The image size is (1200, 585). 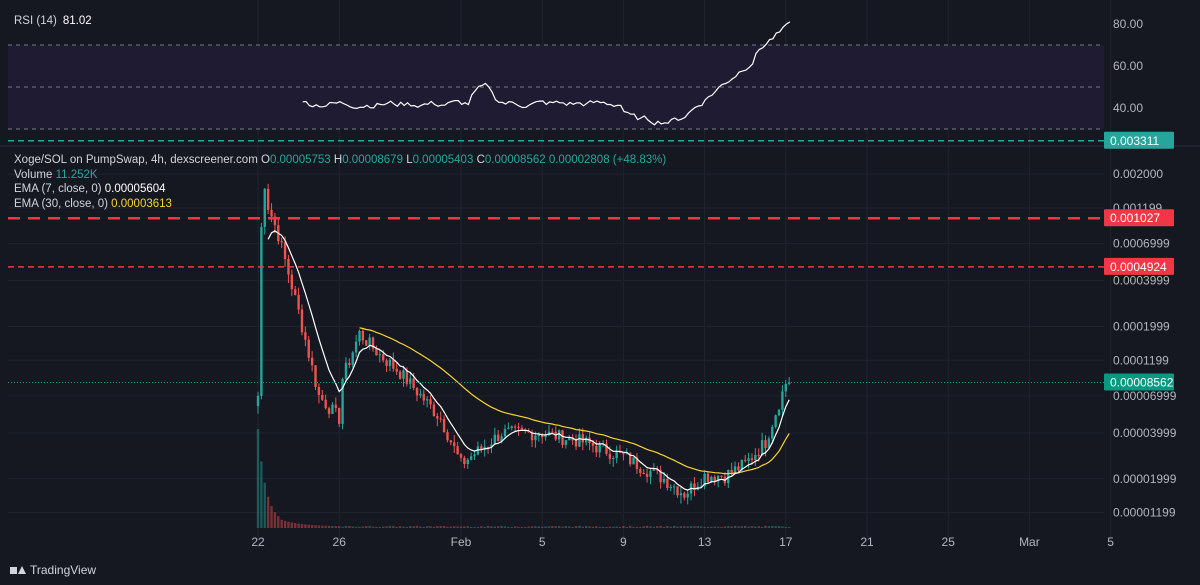 I want to click on volume-label: Volume, so click(x=33, y=174).